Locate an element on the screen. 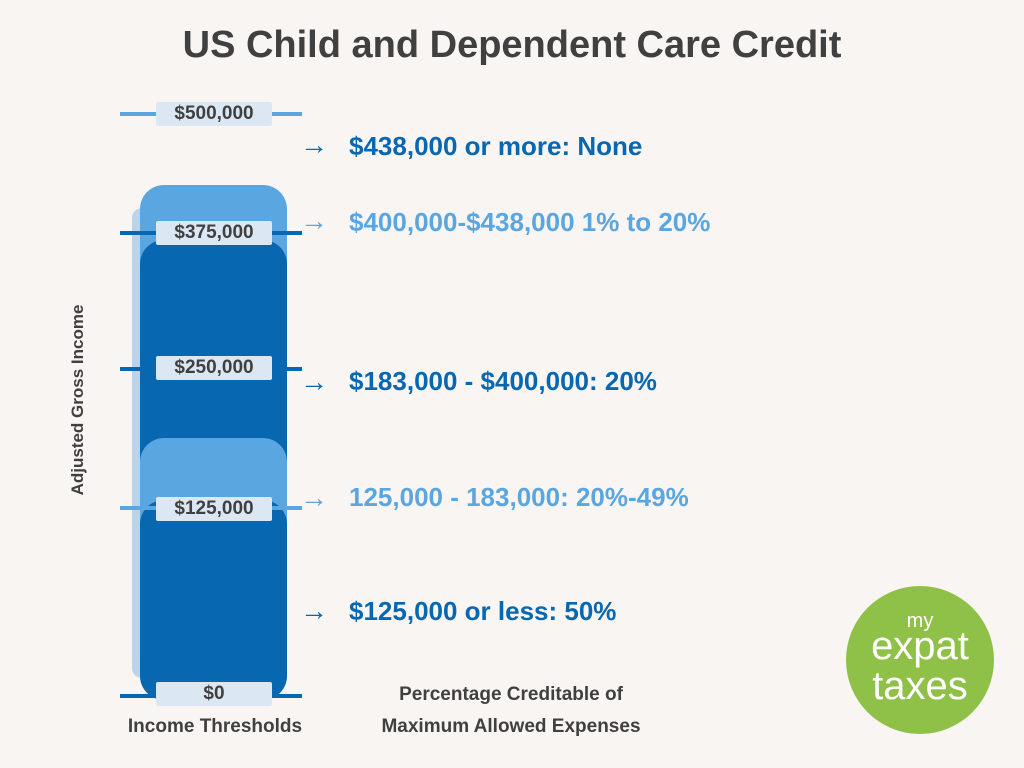 This screenshot has height=768, width=1024. logo-text-my: my is located at coordinates (920, 621).